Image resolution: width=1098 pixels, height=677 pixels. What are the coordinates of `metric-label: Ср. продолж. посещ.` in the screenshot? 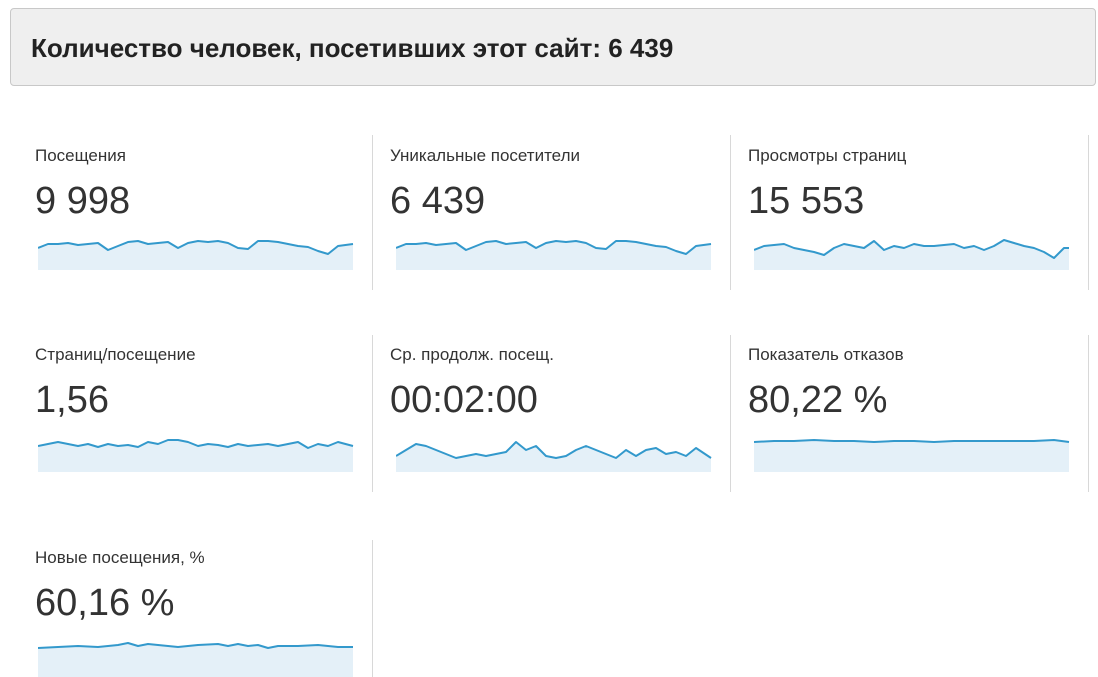 It's located at (472, 354).